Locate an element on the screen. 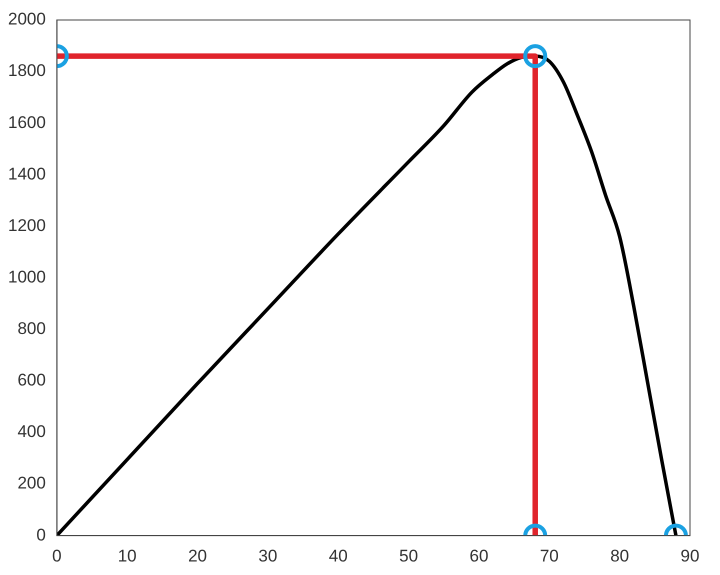  x-tick-label: 30 is located at coordinates (268, 556).